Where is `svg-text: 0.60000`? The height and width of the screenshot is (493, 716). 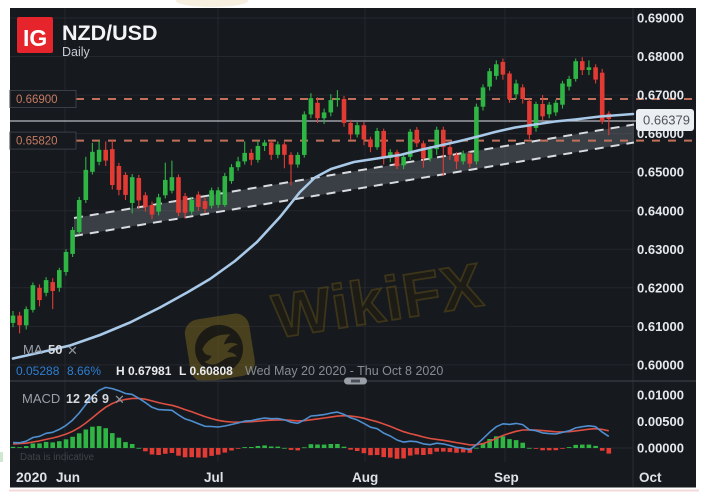
svg-text: 0.60000 is located at coordinates (660, 364).